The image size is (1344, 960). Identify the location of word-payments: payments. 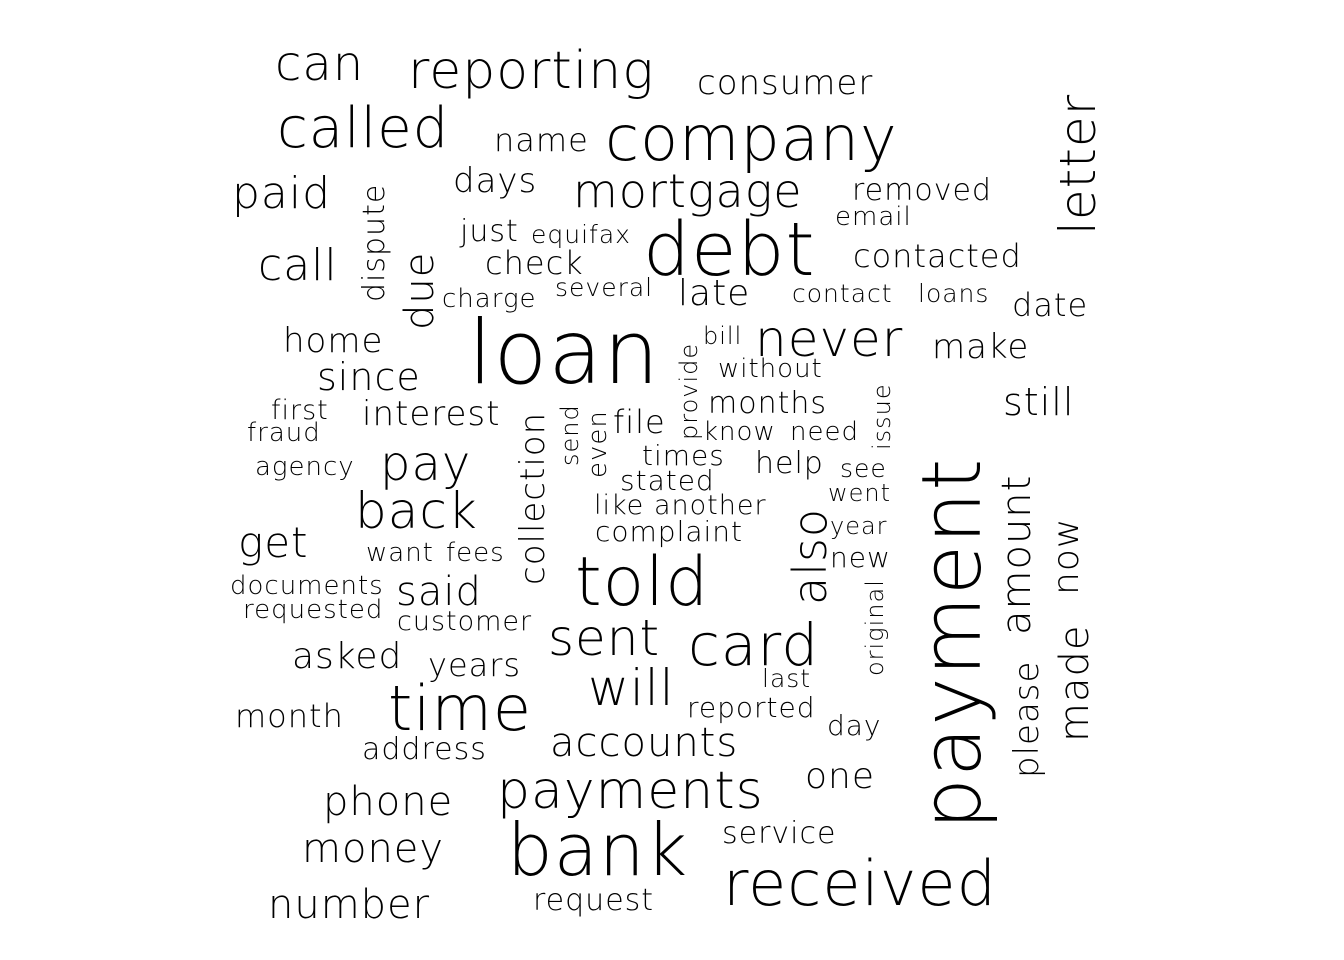
(630, 791).